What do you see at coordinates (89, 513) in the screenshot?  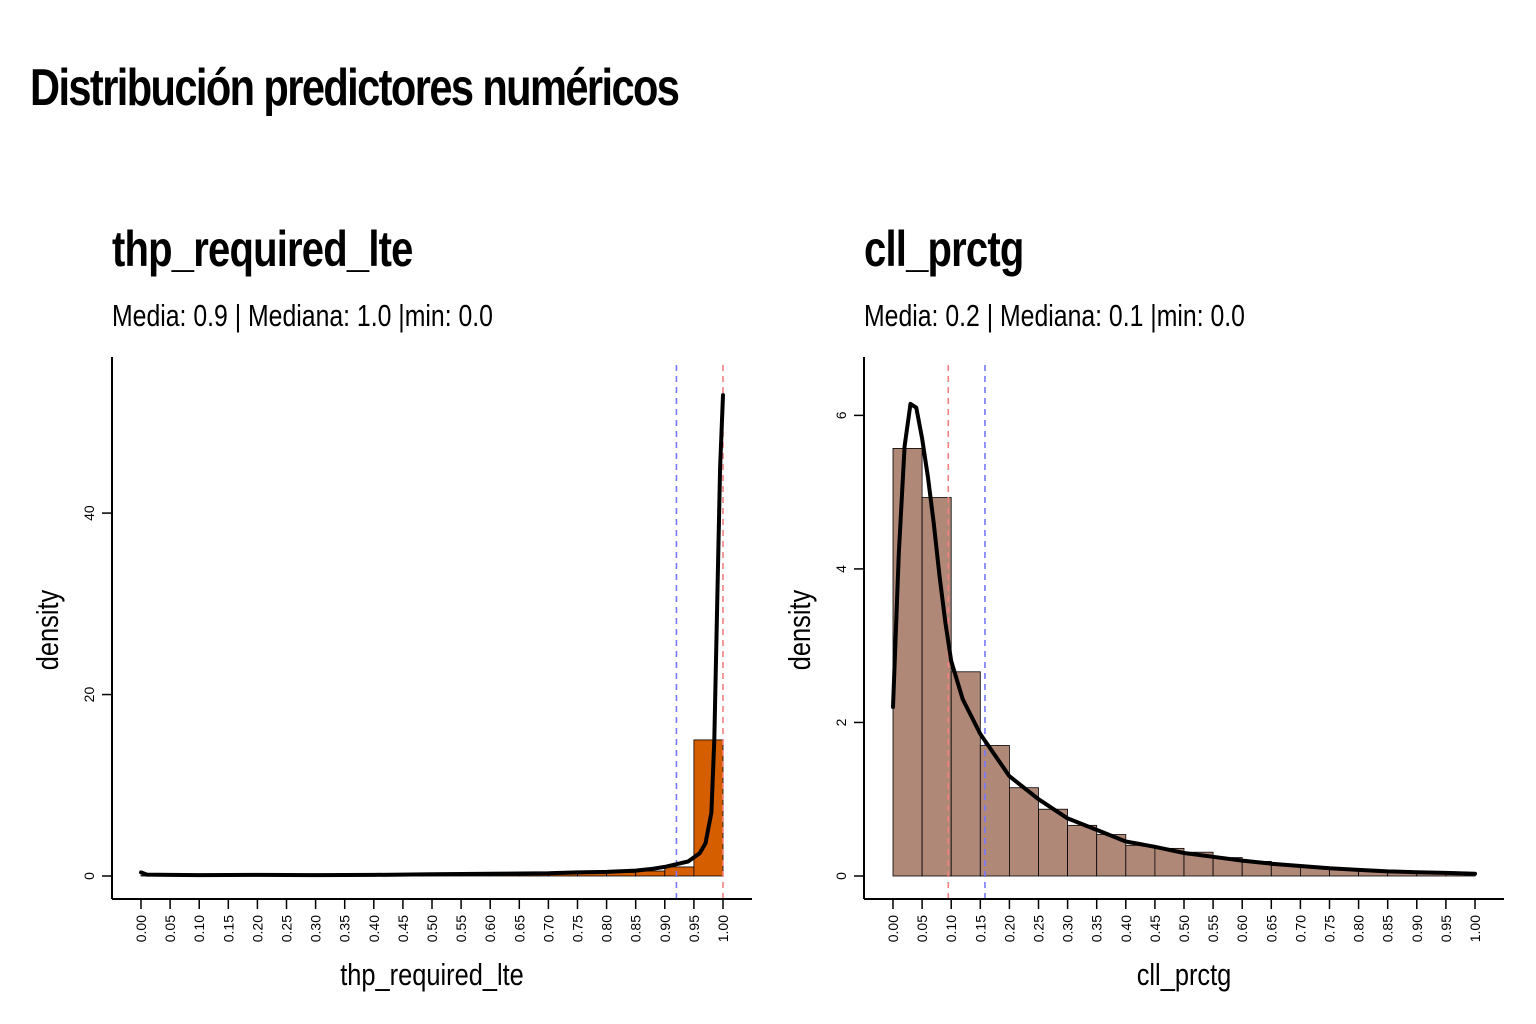 I see `y-tick-label: 40` at bounding box center [89, 513].